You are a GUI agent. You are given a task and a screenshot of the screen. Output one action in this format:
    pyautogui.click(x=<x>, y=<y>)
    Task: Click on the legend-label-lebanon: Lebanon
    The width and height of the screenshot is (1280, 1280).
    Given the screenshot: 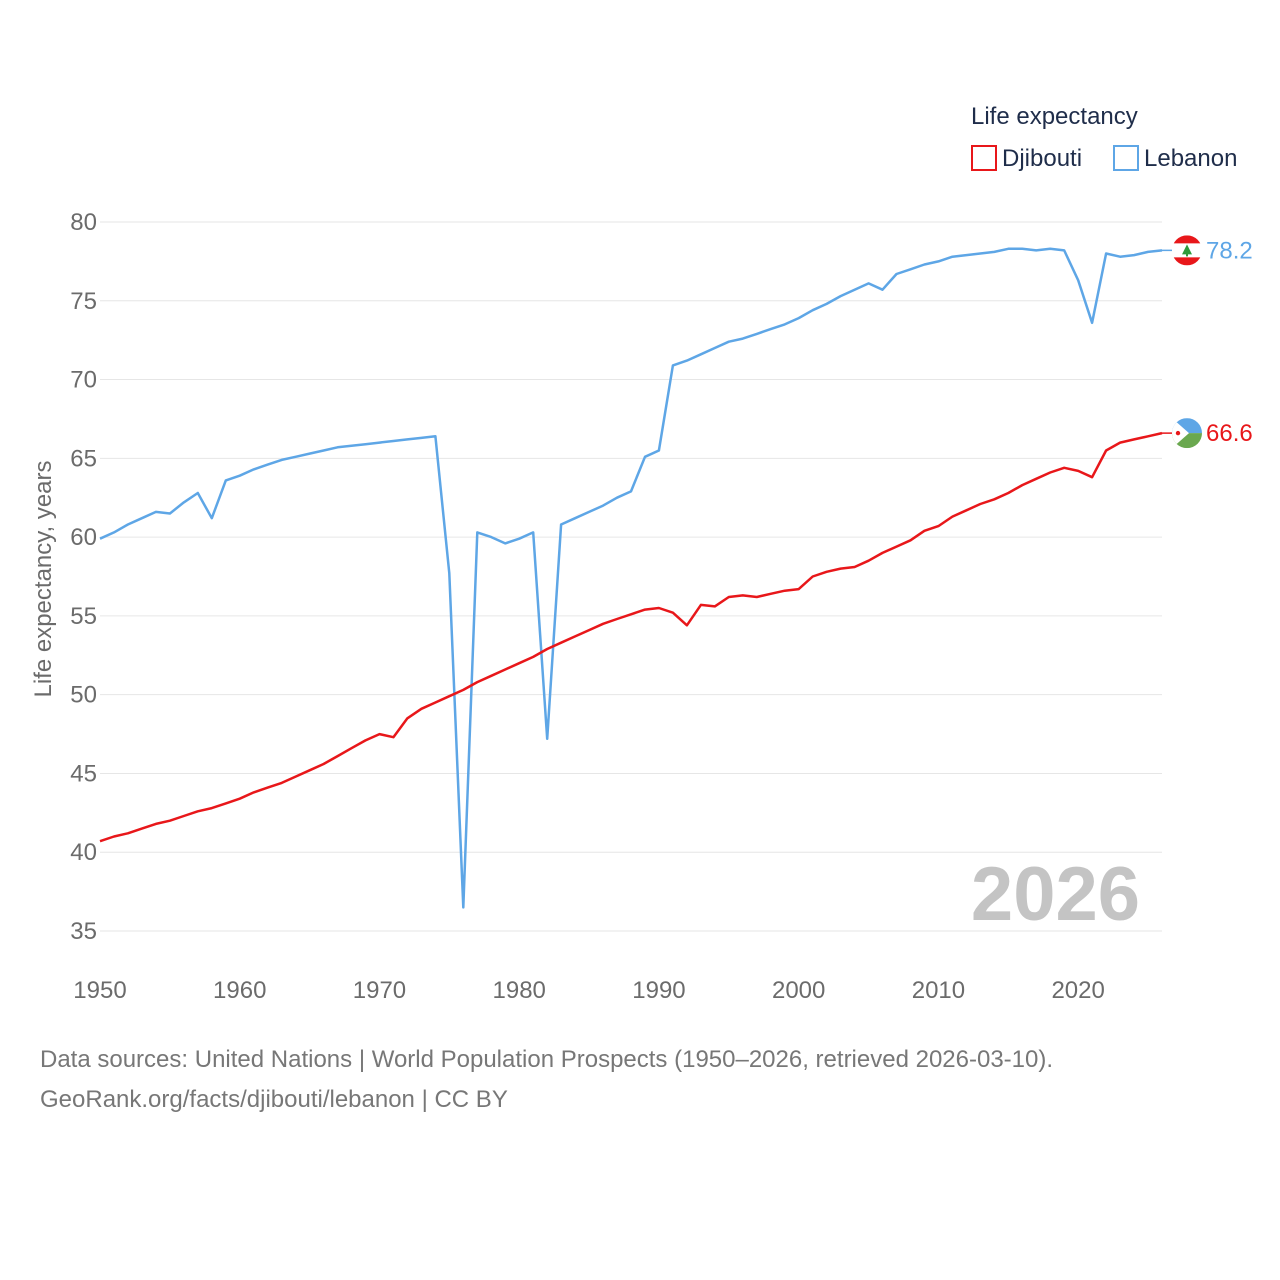 What is the action you would take?
    pyautogui.click(x=1190, y=158)
    